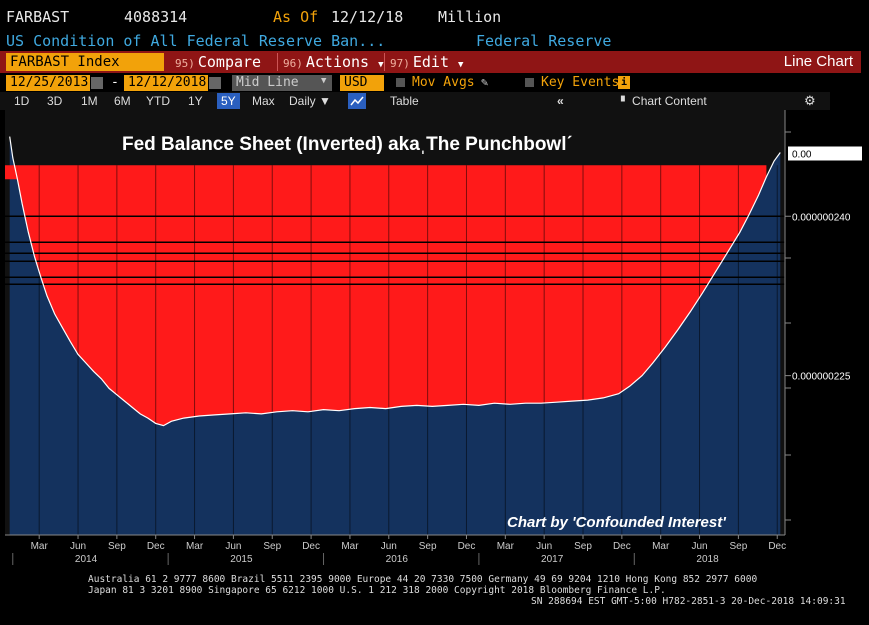 The width and height of the screenshot is (869, 625). Describe the element at coordinates (544, 41) in the screenshot. I see `series-source: Federal Reserve` at that location.